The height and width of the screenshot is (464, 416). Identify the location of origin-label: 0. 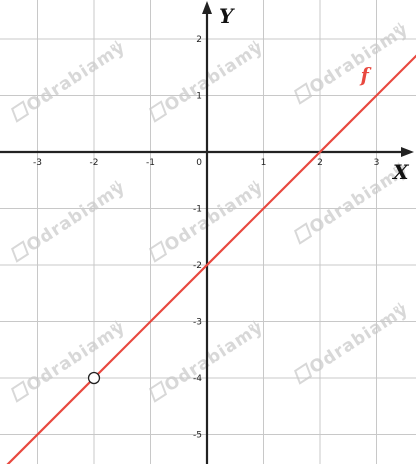
(199, 163).